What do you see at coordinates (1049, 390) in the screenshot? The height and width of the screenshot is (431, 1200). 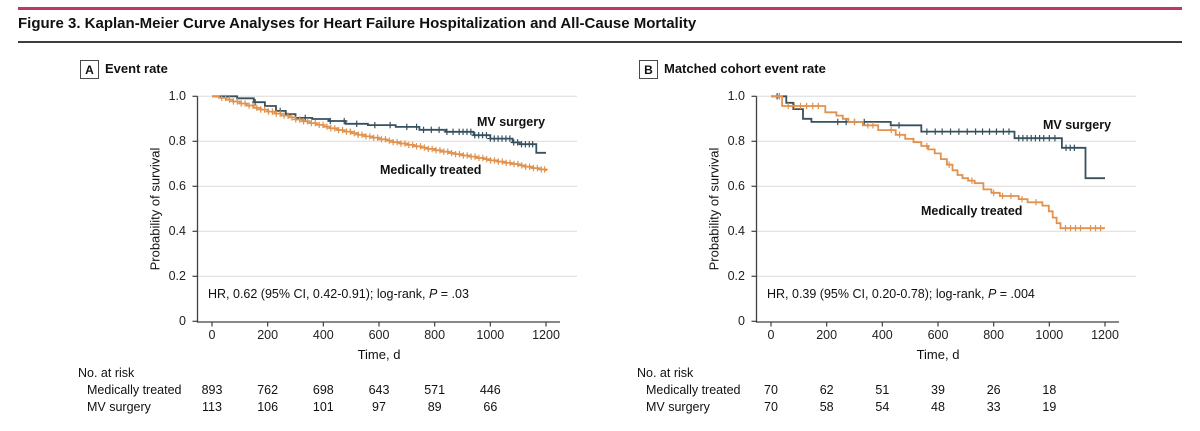 I see `risk-count: 18` at bounding box center [1049, 390].